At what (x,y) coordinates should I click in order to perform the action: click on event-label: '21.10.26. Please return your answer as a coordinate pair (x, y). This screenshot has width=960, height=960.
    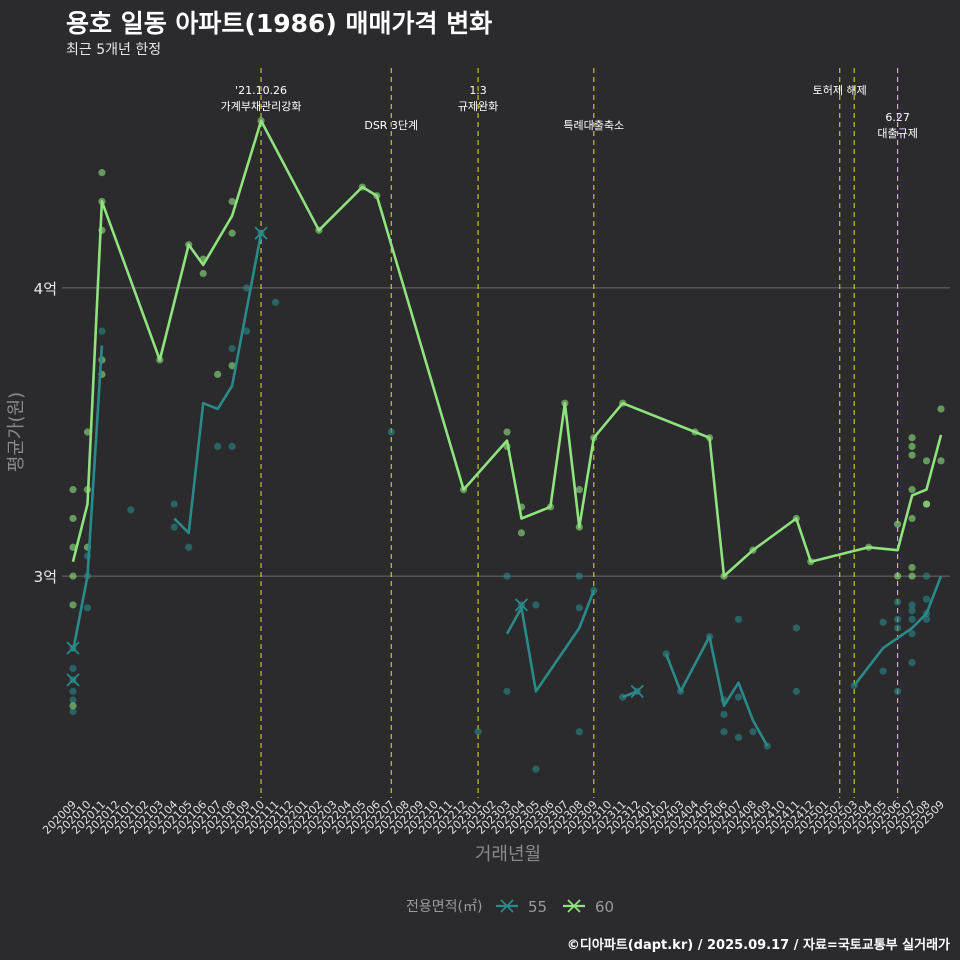
    Looking at the image, I should click on (261, 90).